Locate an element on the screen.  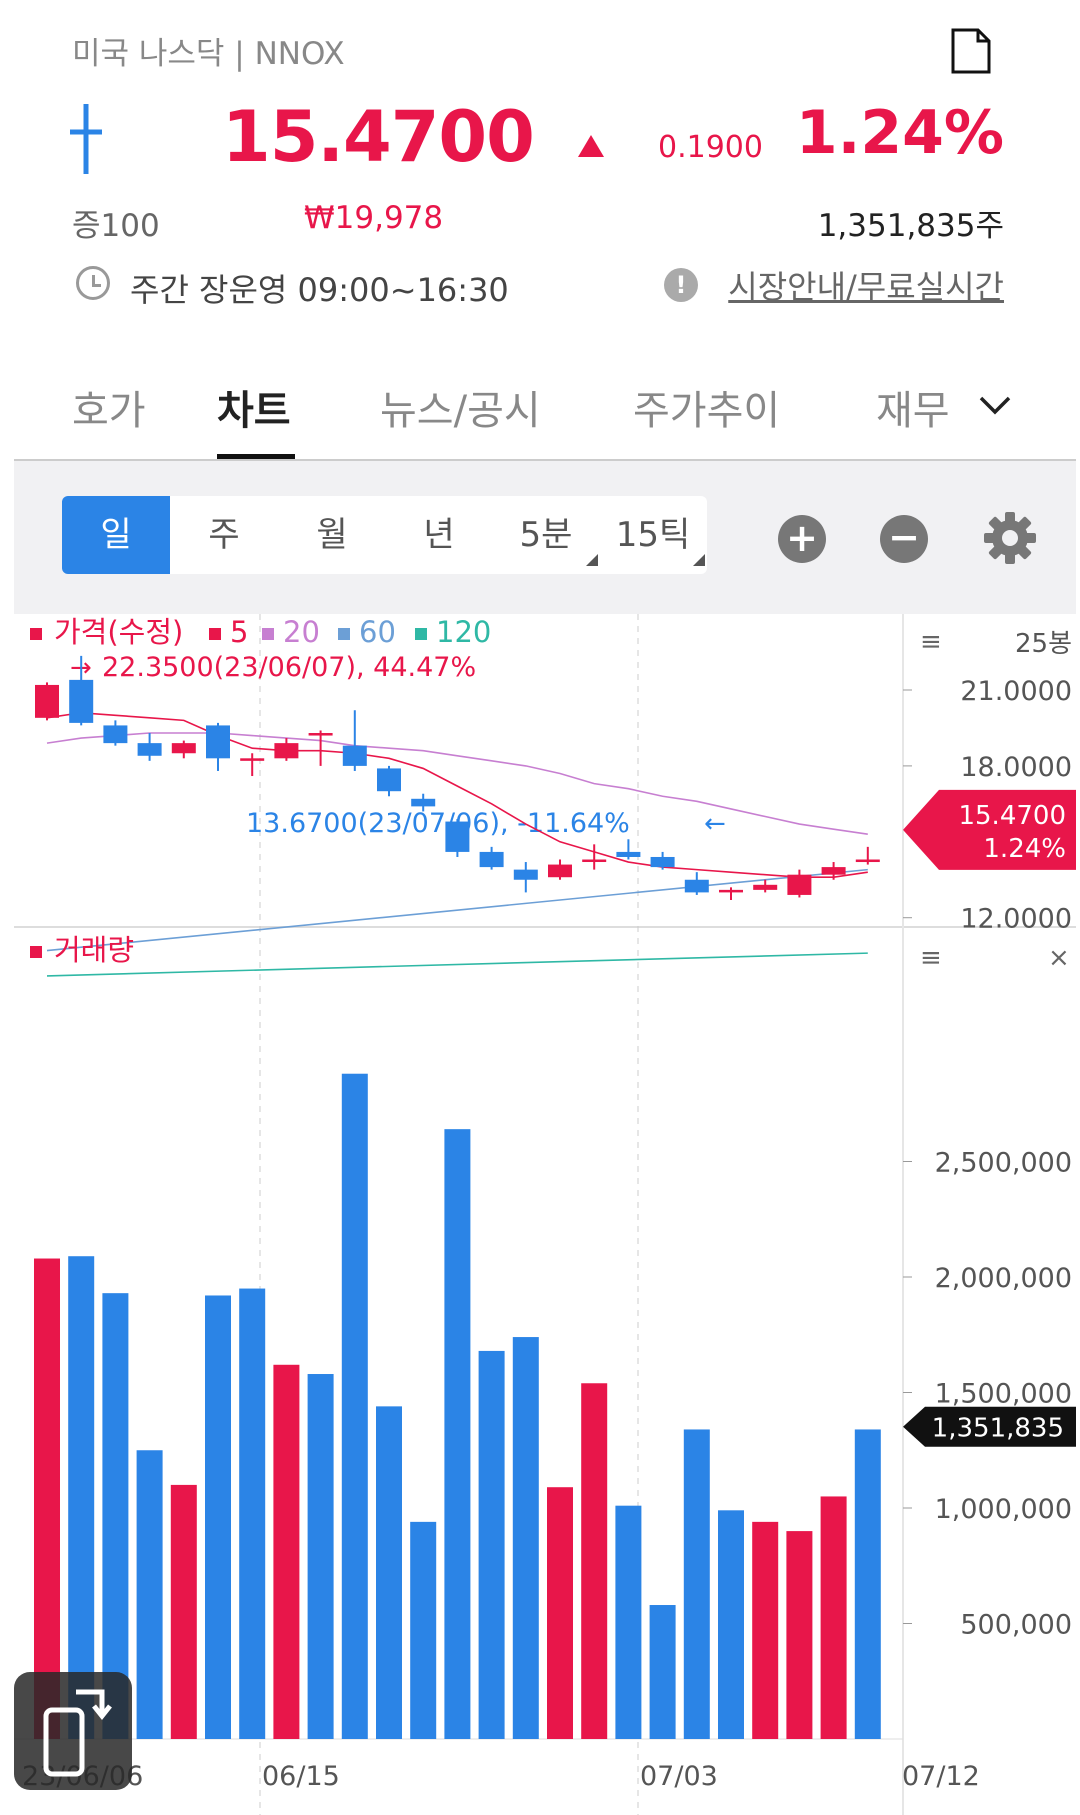
volume-tag-shape is located at coordinates (989, 1426).